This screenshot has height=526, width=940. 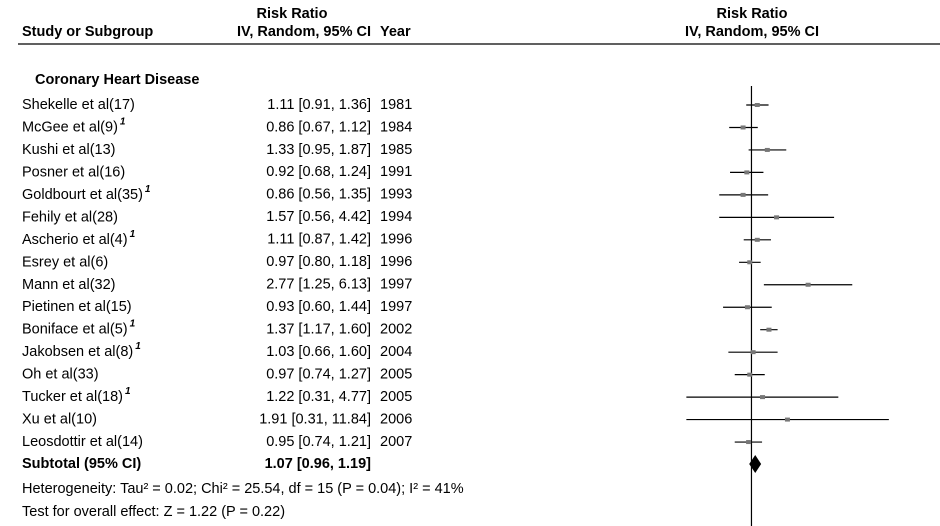 What do you see at coordinates (318, 285) in the screenshot?
I see `effect-label: 2.77 [1.25, 6.13]` at bounding box center [318, 285].